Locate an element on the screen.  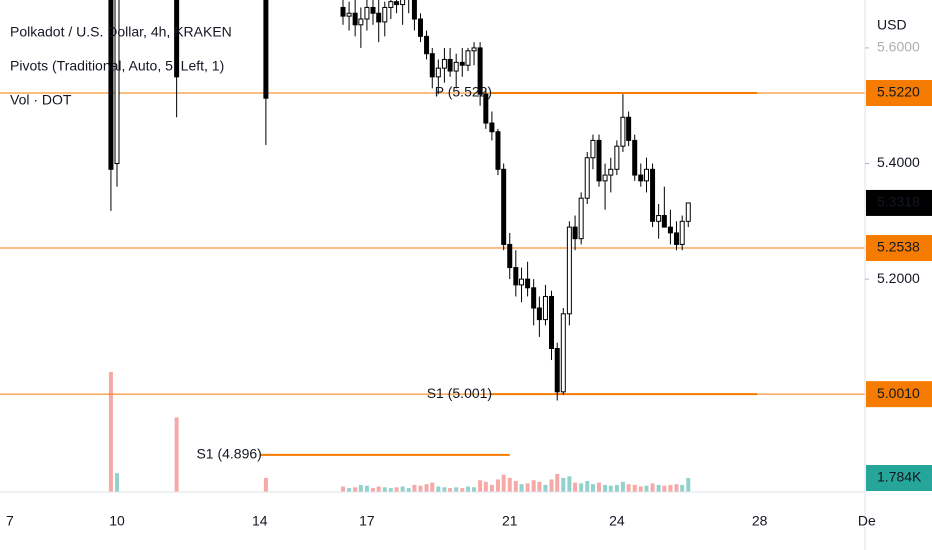
price-label: 5.3318 is located at coordinates (898, 202).